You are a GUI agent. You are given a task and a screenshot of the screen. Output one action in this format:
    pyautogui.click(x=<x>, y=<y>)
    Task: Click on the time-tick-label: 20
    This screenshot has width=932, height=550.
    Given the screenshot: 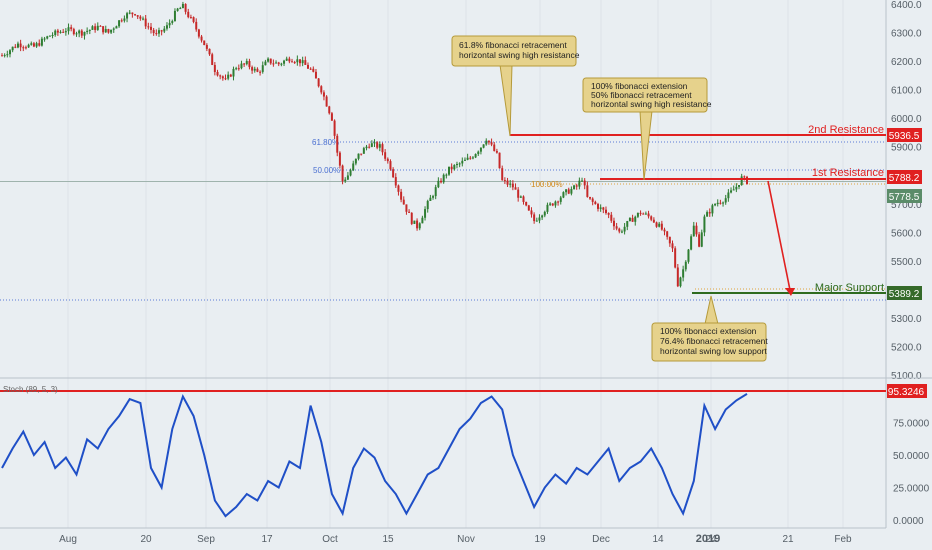 What is the action you would take?
    pyautogui.click(x=146, y=539)
    